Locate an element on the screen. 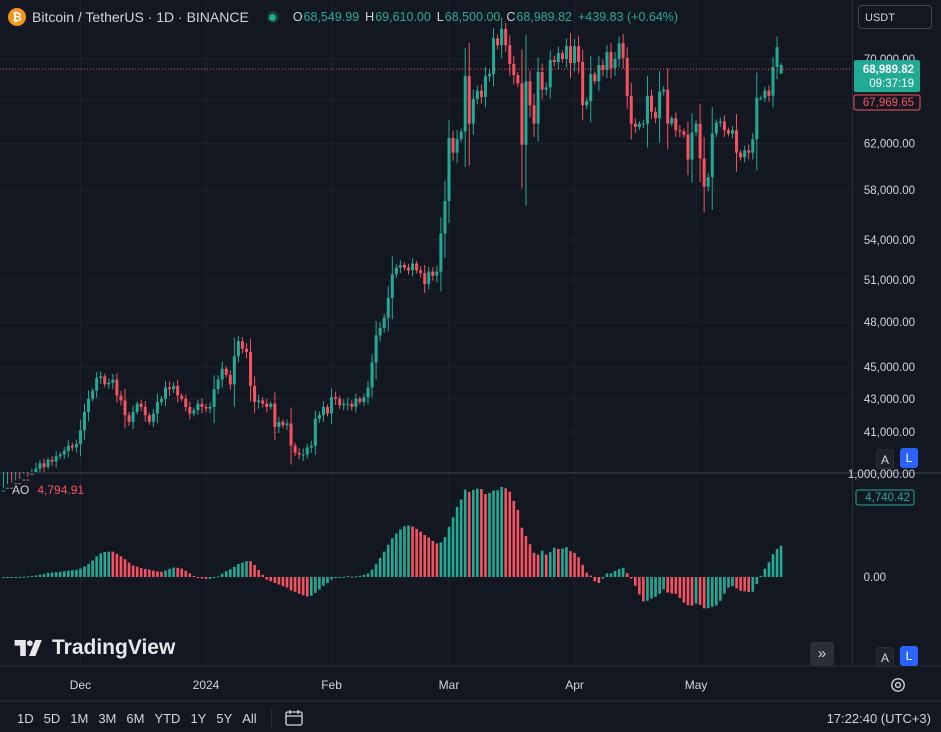  tradingview-logo: TradingView is located at coordinates (94, 648).